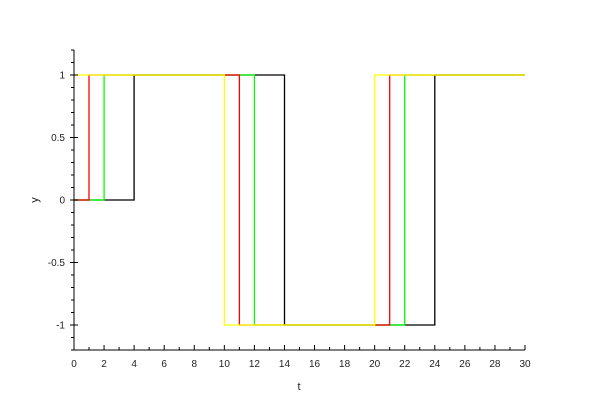  Describe the element at coordinates (285, 364) in the screenshot. I see `x-tick-label: 14` at that location.